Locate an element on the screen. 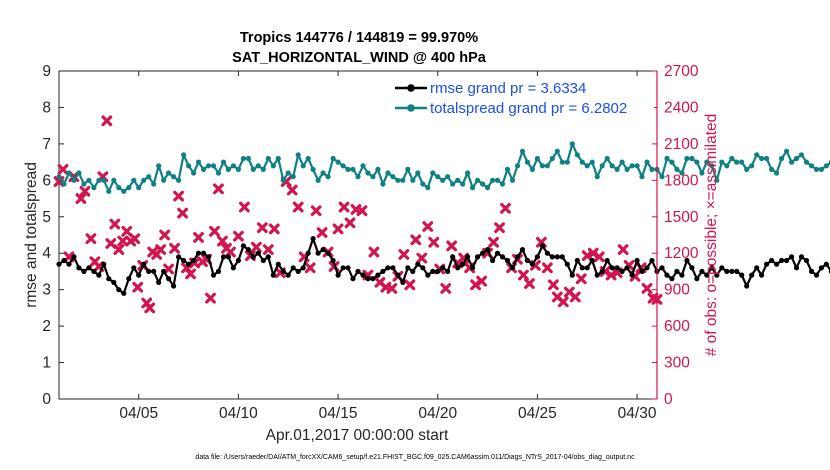  totalspread-series is located at coordinates (443, 167).